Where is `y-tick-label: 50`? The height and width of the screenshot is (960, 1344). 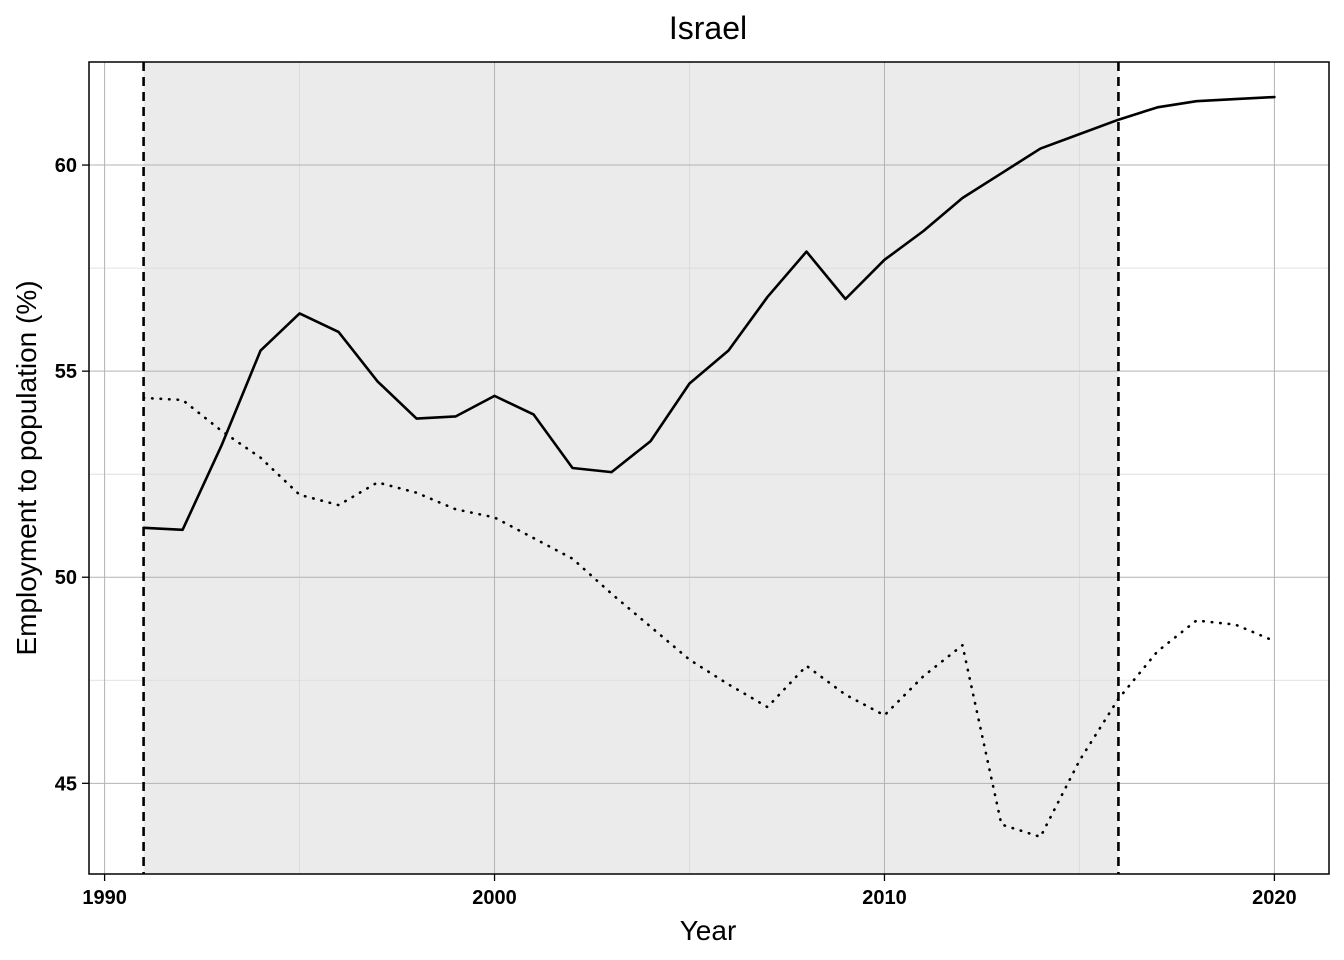
y-tick-label: 50 is located at coordinates (66, 578).